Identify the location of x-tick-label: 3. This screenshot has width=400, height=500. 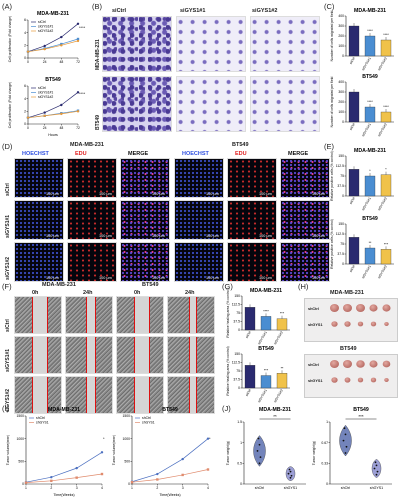
(77, 488).